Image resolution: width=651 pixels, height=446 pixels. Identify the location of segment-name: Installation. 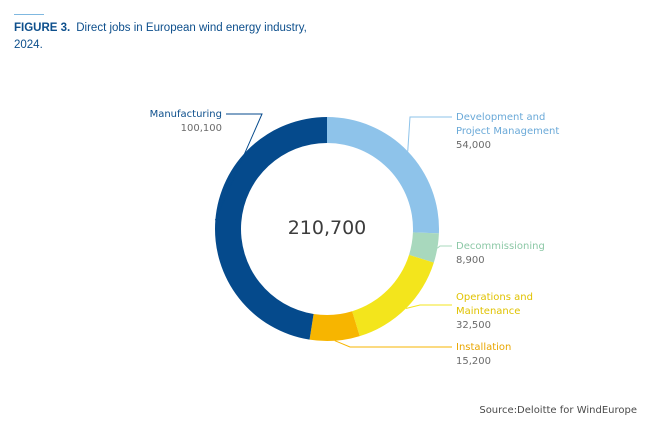
(484, 347).